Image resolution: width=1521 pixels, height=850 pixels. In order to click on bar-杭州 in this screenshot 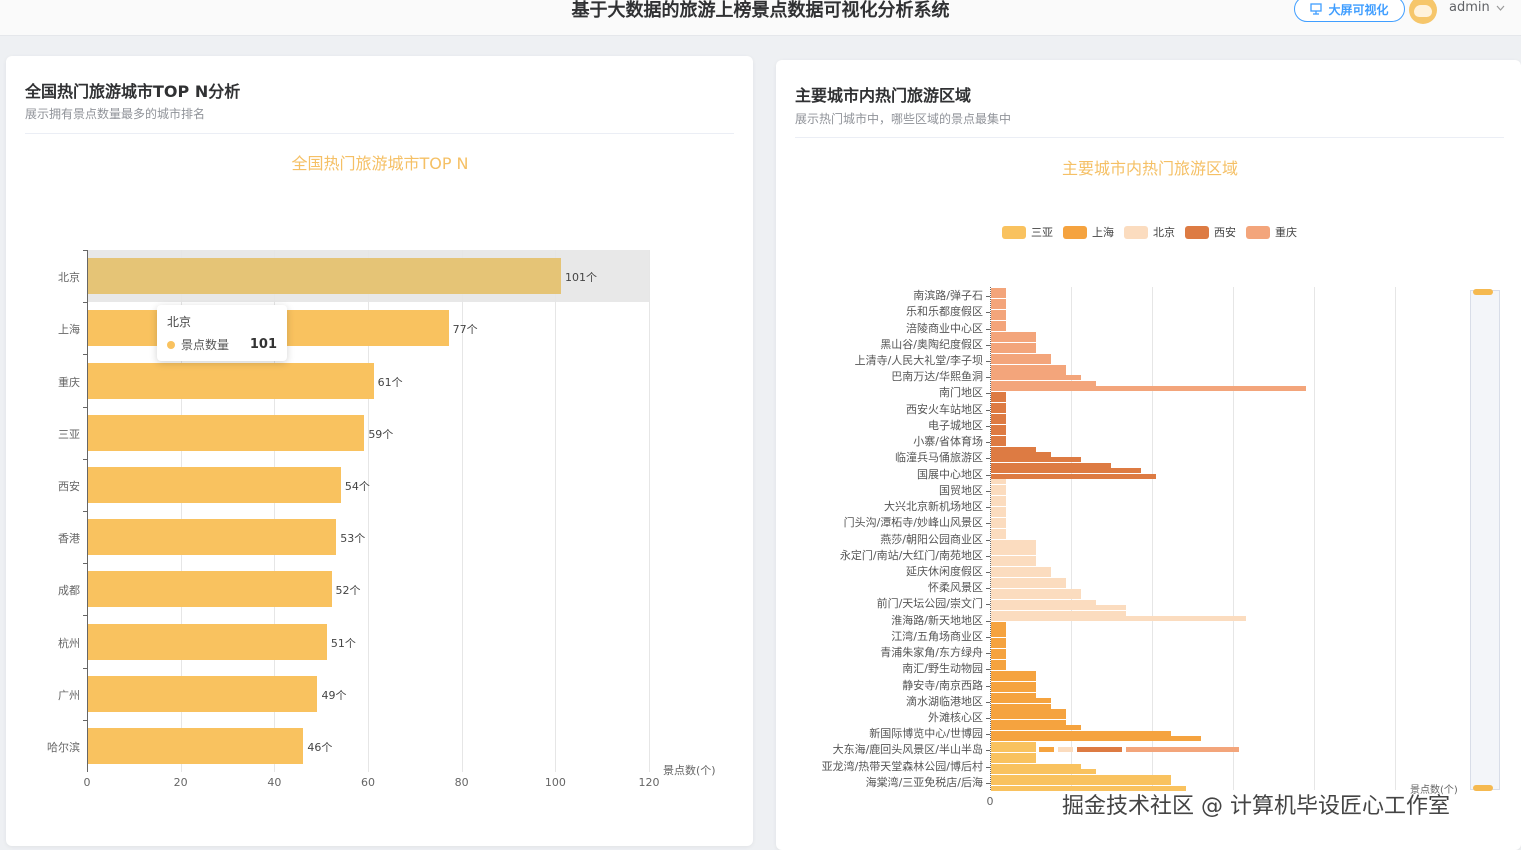, I will do `click(207, 641)`.